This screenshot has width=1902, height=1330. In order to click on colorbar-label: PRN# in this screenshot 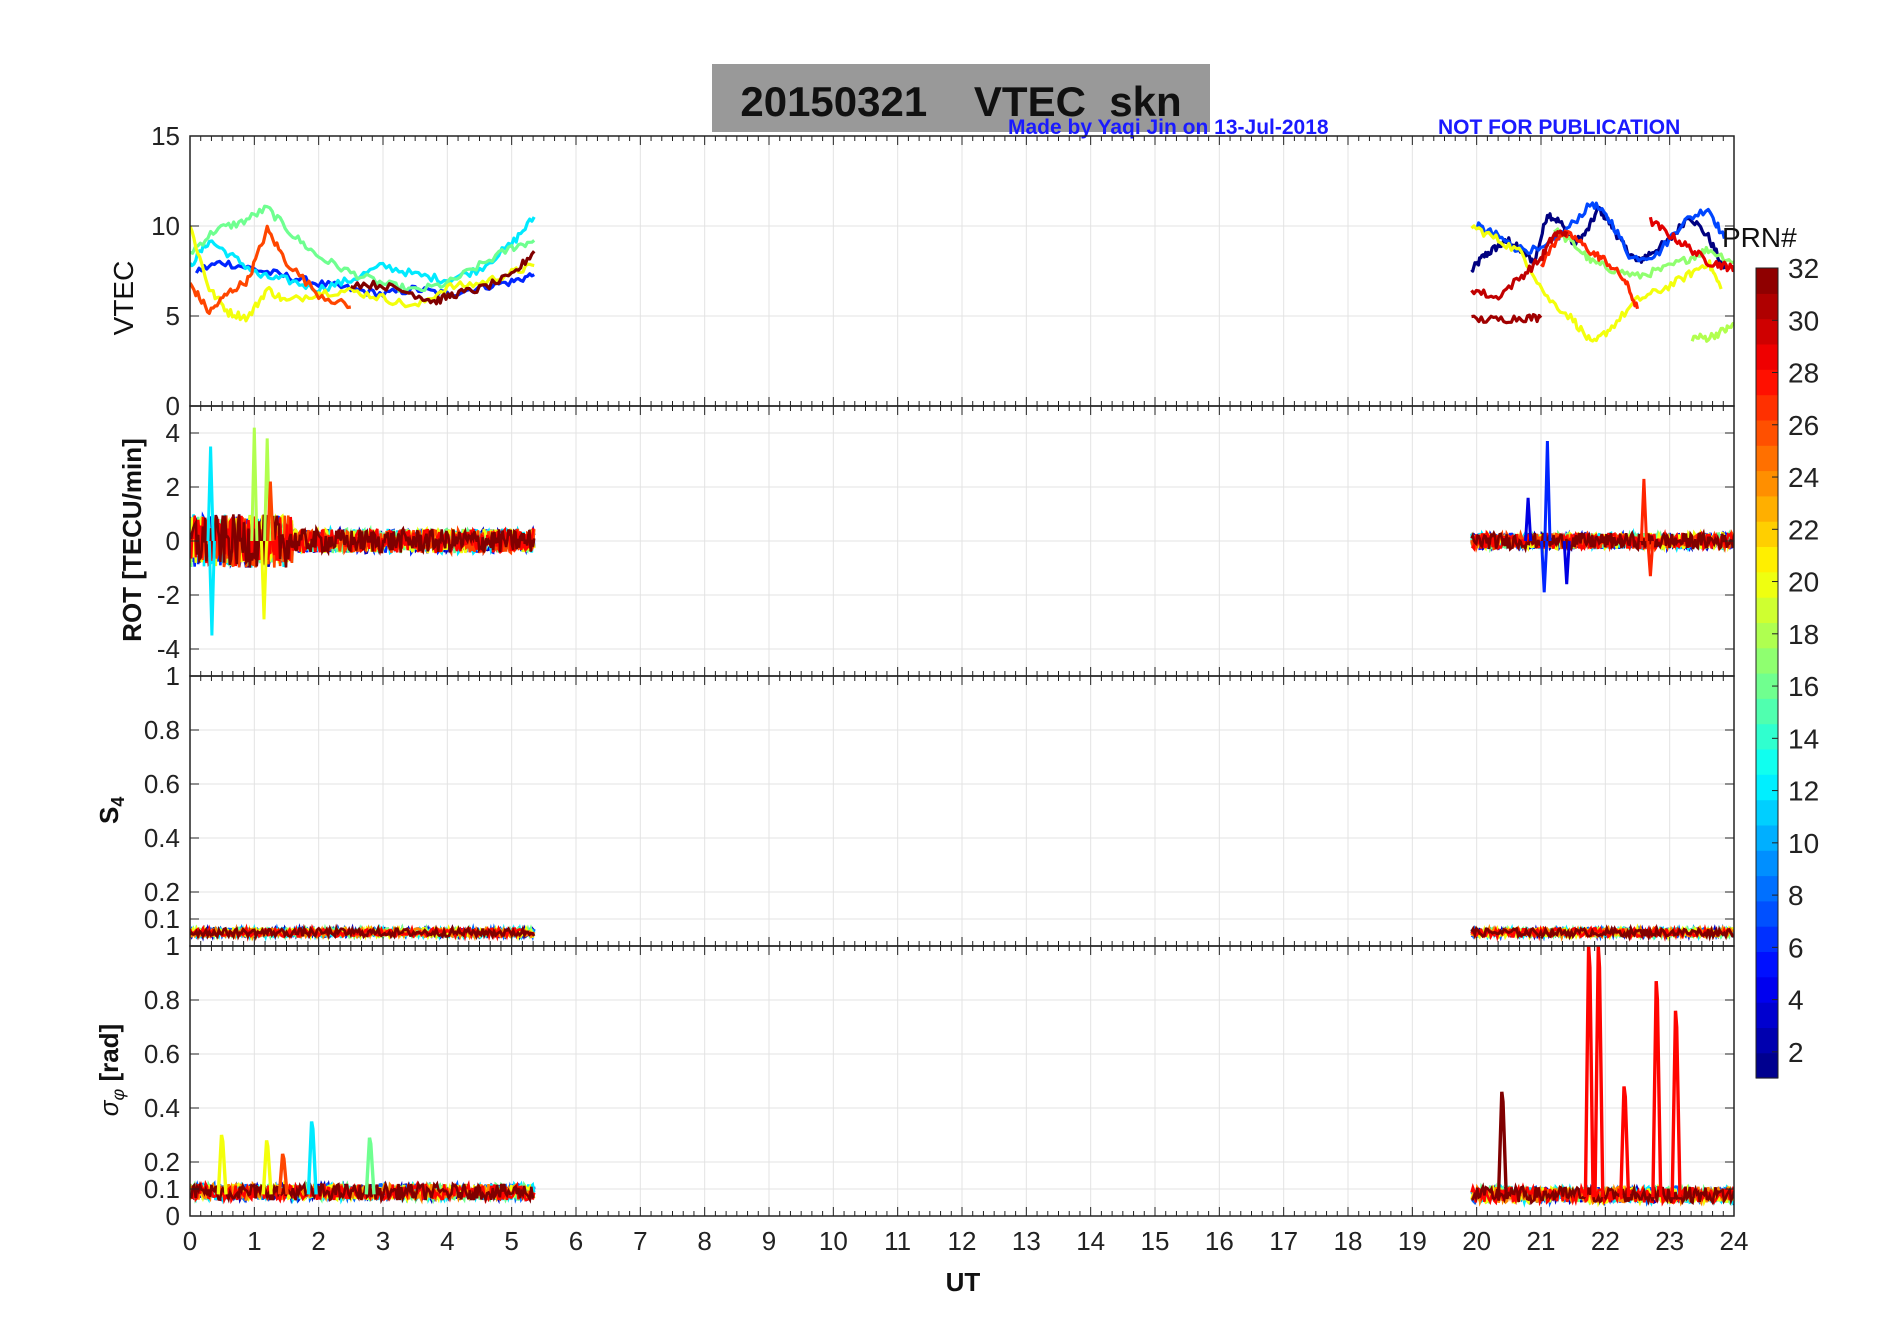, I will do `click(1759, 237)`.